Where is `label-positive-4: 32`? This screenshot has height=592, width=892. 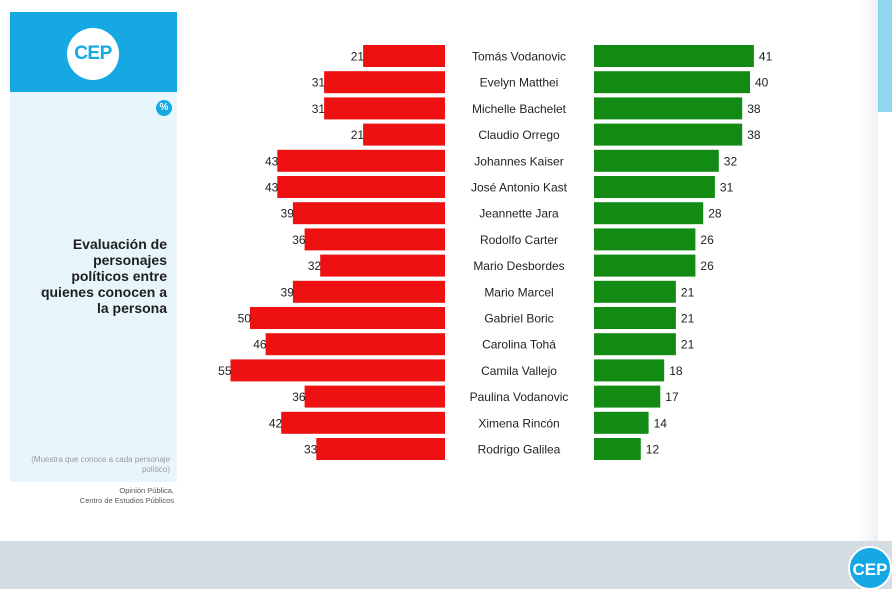
label-positive-4: 32 is located at coordinates (731, 161).